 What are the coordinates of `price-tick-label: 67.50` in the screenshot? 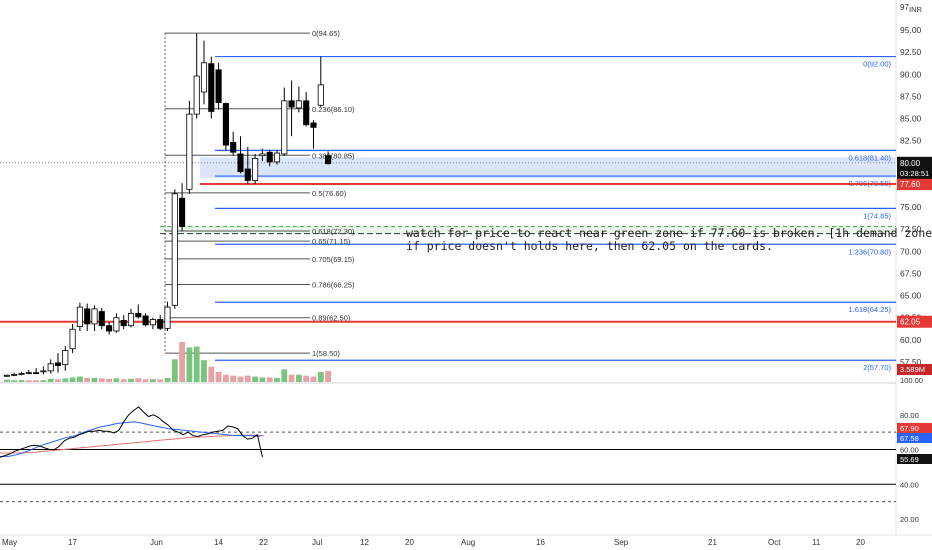 It's located at (911, 273).